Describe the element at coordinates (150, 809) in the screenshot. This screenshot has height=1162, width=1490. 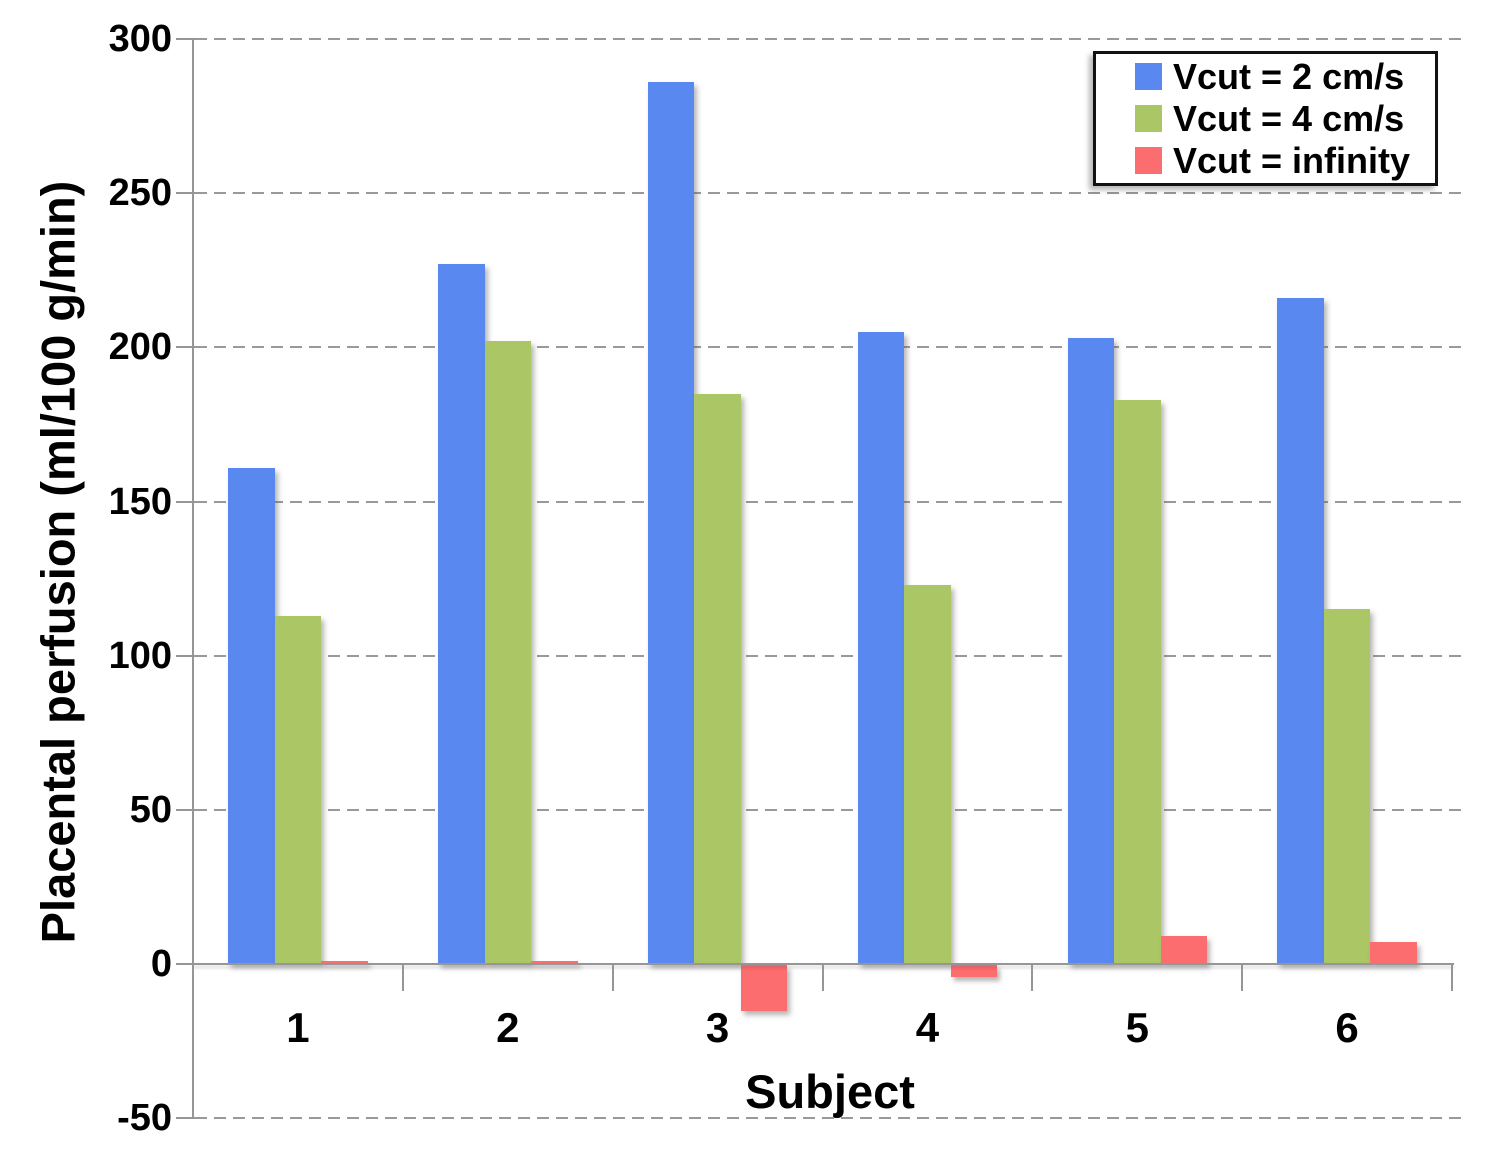
I see `y-tick-label: 50` at that location.